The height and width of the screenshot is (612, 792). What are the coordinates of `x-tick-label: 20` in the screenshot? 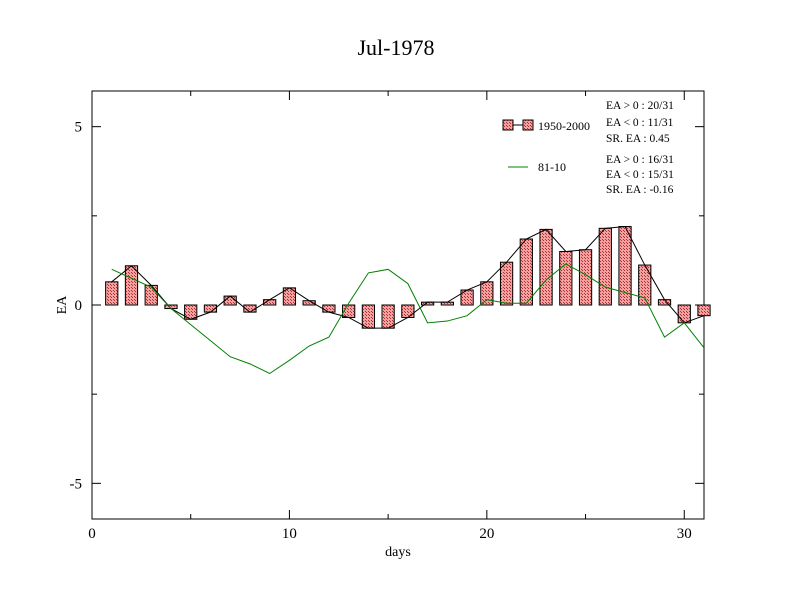 It's located at (486, 534).